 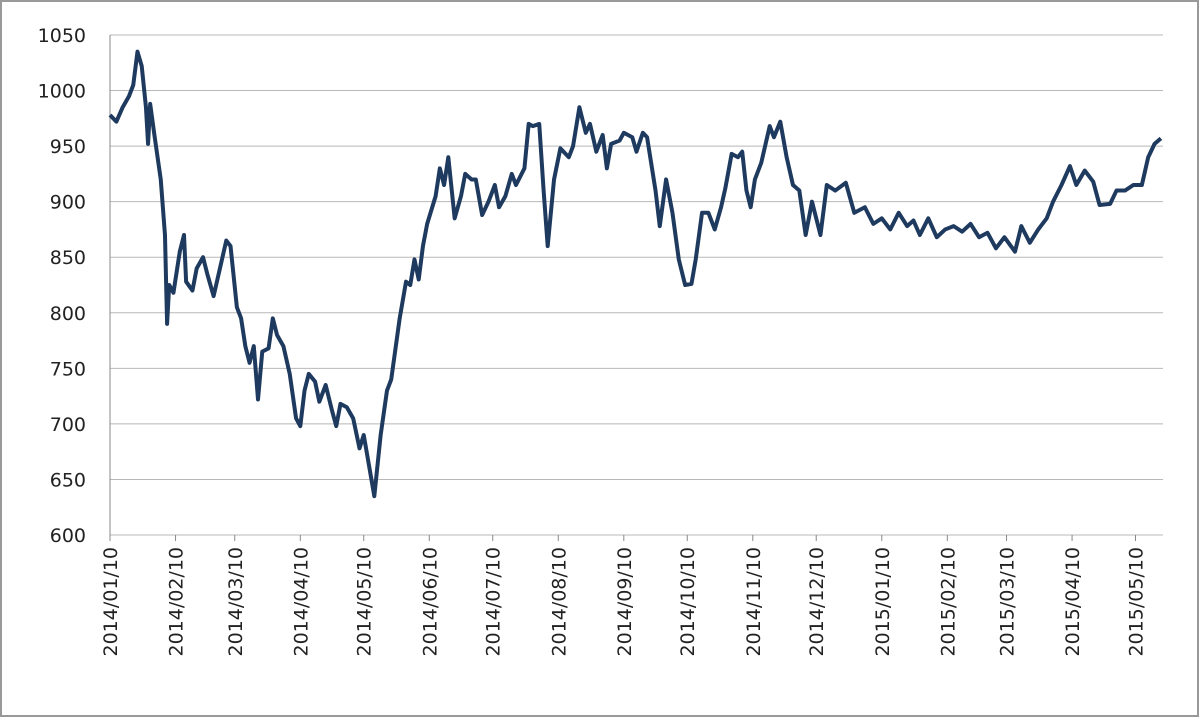 I want to click on x-tick-label: 2014/10/10, so click(x=688, y=602).